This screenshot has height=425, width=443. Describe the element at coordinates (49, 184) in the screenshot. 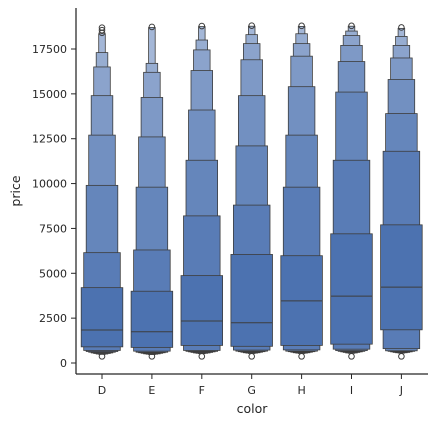

I see `y-tick-label: 10000` at that location.